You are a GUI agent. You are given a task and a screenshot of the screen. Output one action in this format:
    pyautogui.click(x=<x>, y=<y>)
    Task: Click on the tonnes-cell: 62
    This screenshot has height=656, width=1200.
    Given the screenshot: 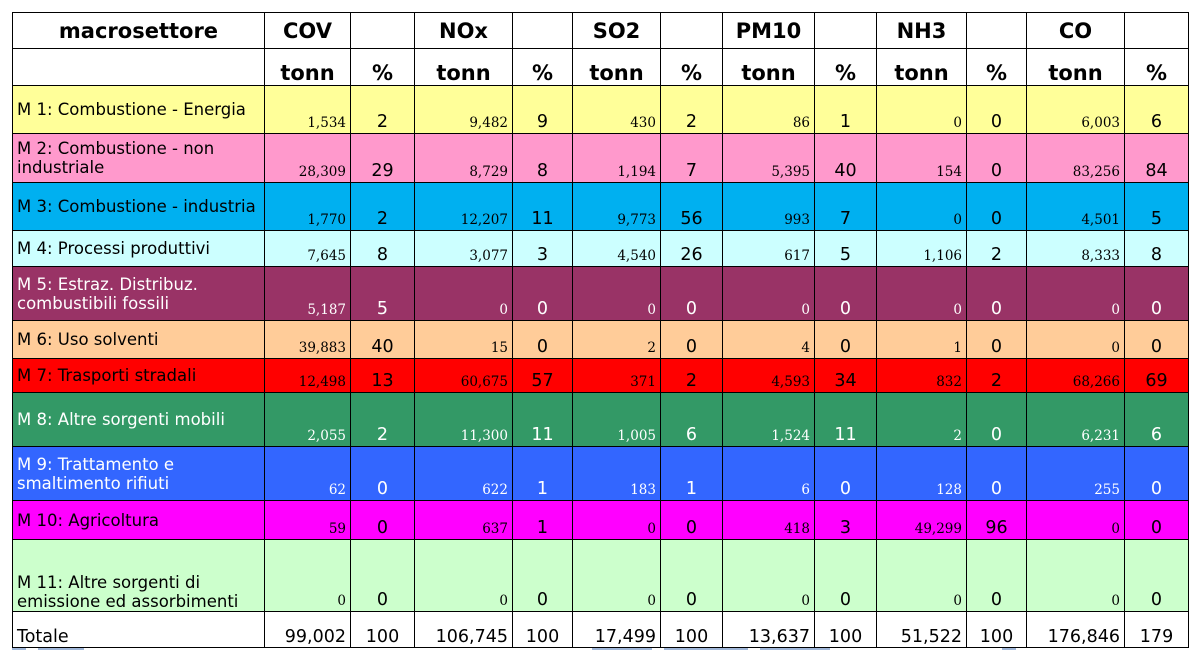 What is the action you would take?
    pyautogui.click(x=307, y=473)
    